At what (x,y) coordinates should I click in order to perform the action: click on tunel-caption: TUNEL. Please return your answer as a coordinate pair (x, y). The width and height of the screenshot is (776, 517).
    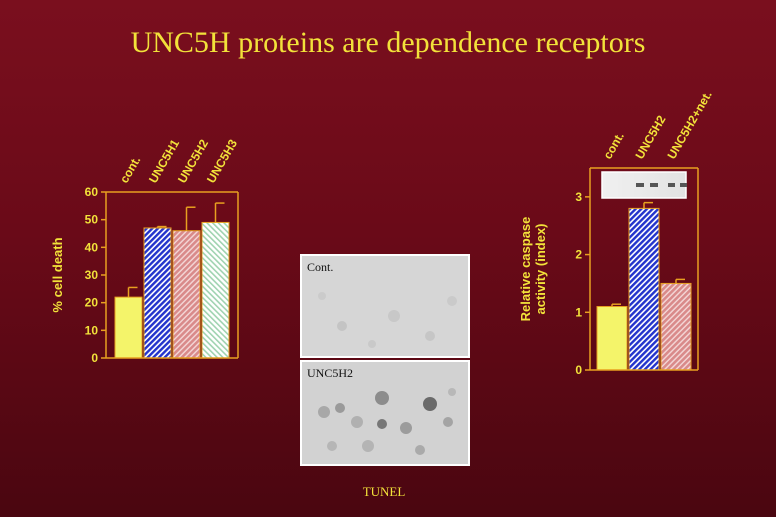
    Looking at the image, I should click on (384, 491).